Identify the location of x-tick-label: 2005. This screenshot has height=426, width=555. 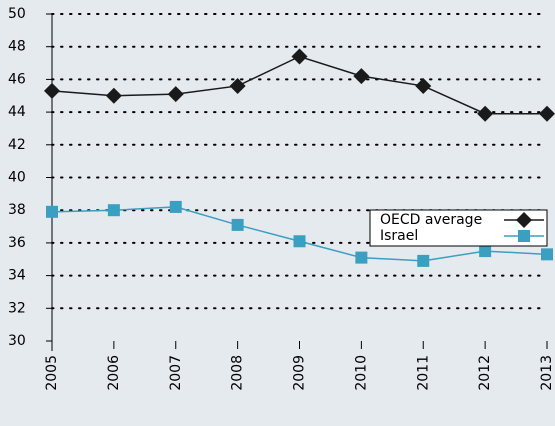
(52, 373).